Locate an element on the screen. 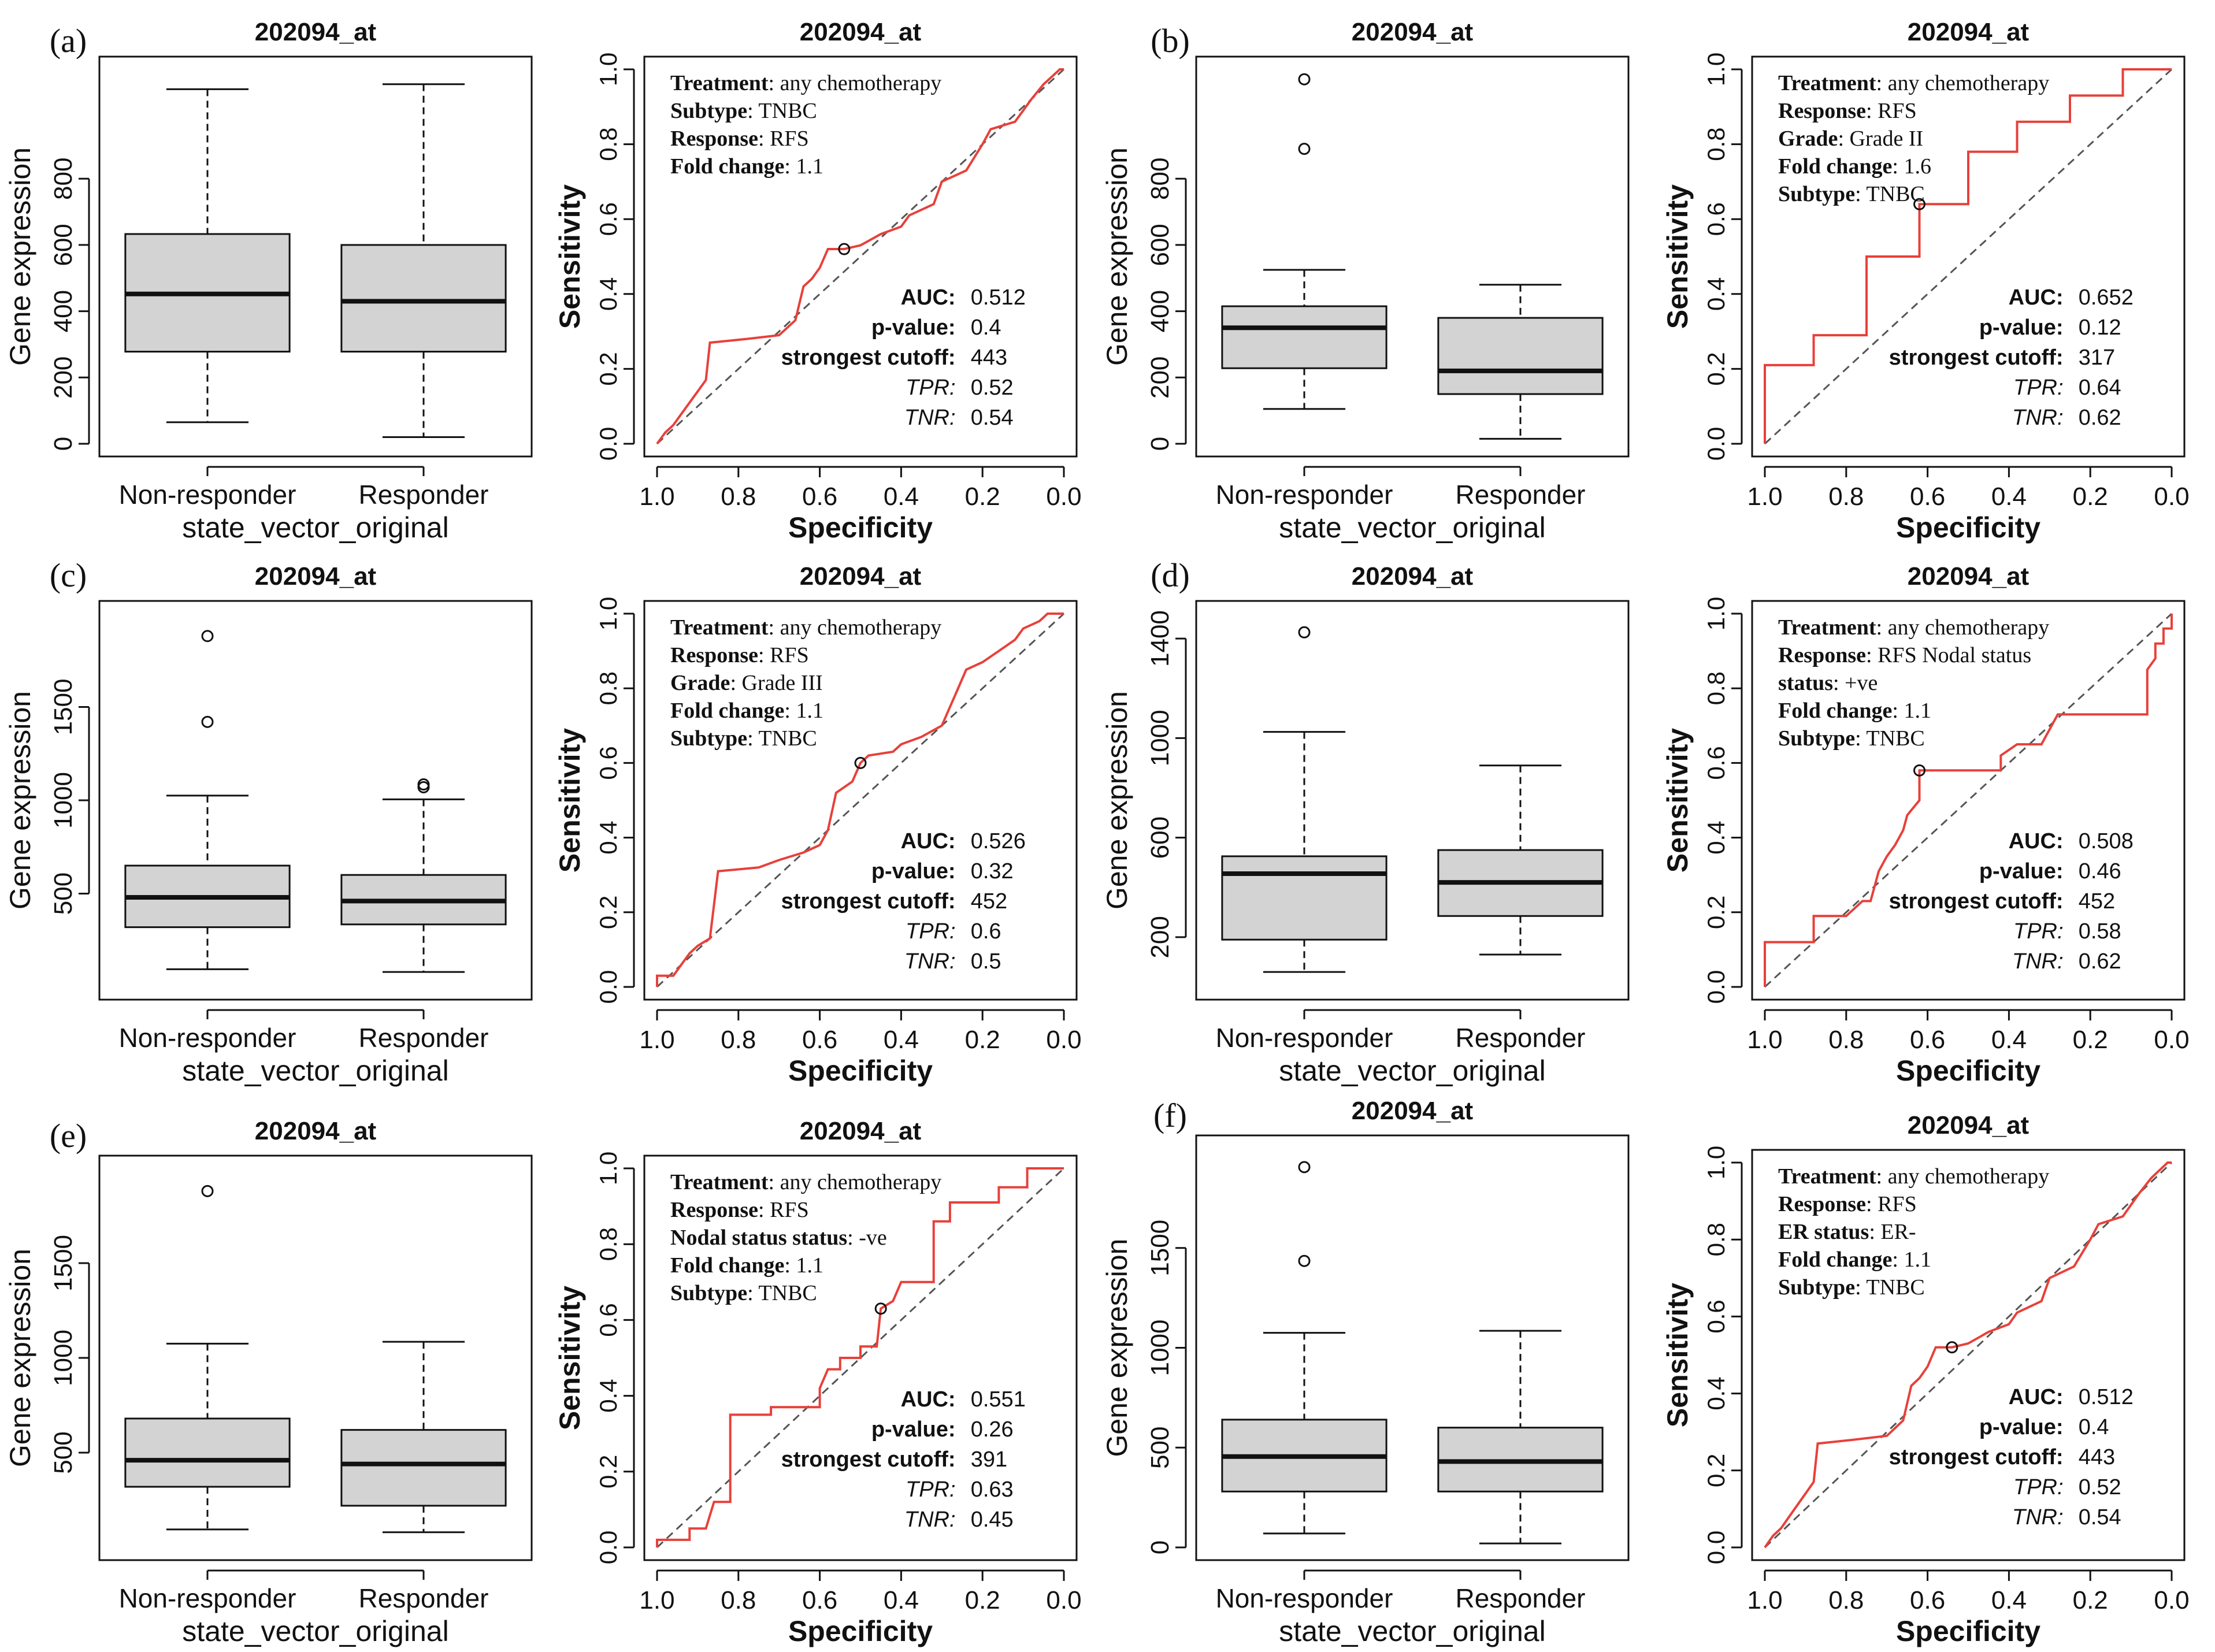  stat-label-cutoff: strongest cutoff: is located at coordinates (869, 901).